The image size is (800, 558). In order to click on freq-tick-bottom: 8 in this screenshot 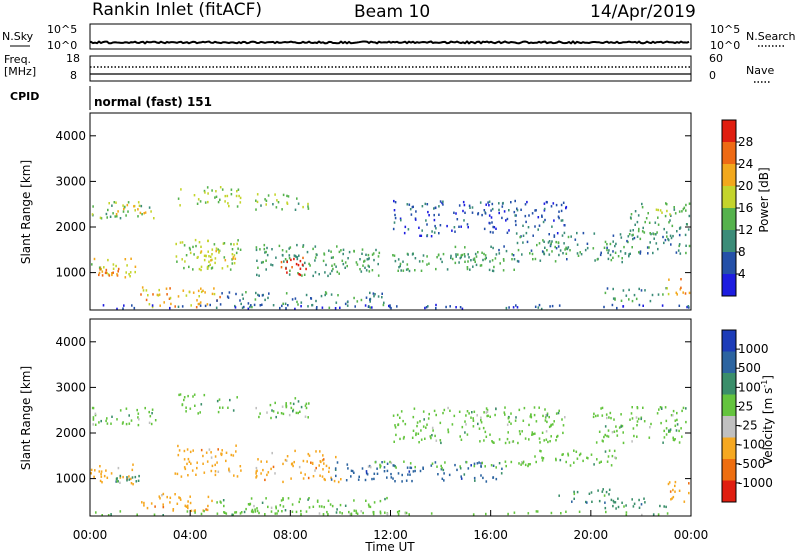, I will do `click(73, 75)`.